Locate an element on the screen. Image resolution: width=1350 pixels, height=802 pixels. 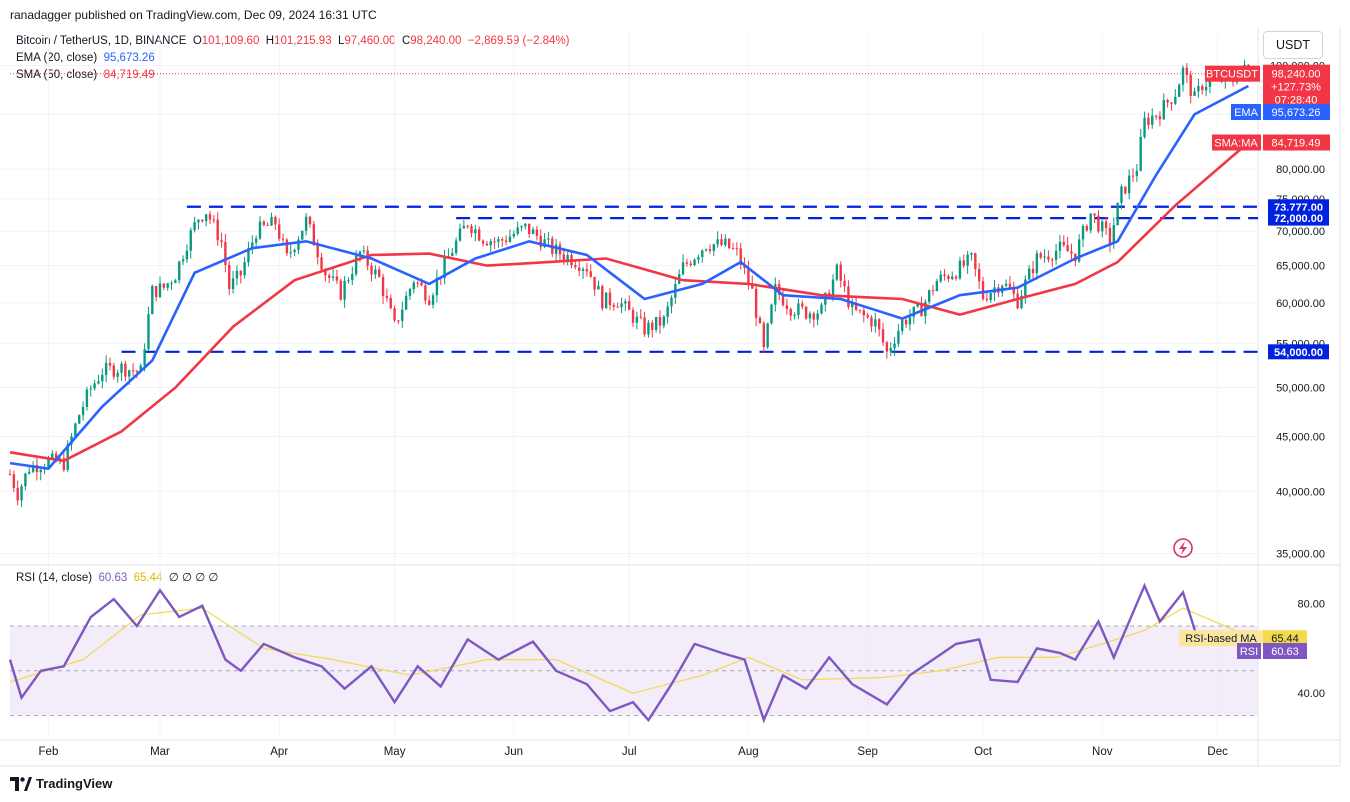
rsi-ma-value-tag is located at coordinates (1285, 638).